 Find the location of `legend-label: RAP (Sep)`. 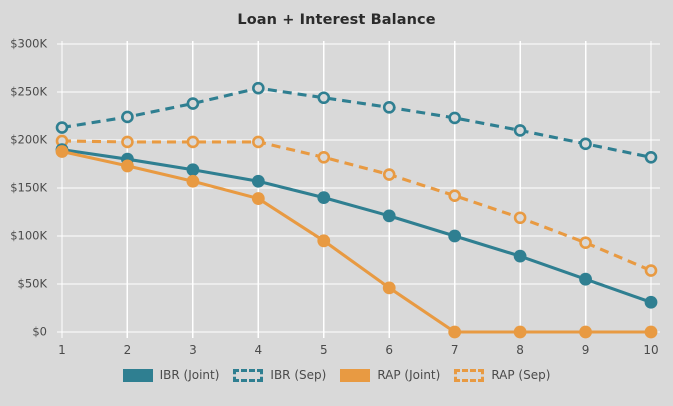

legend-label: RAP (Sep) is located at coordinates (521, 375).